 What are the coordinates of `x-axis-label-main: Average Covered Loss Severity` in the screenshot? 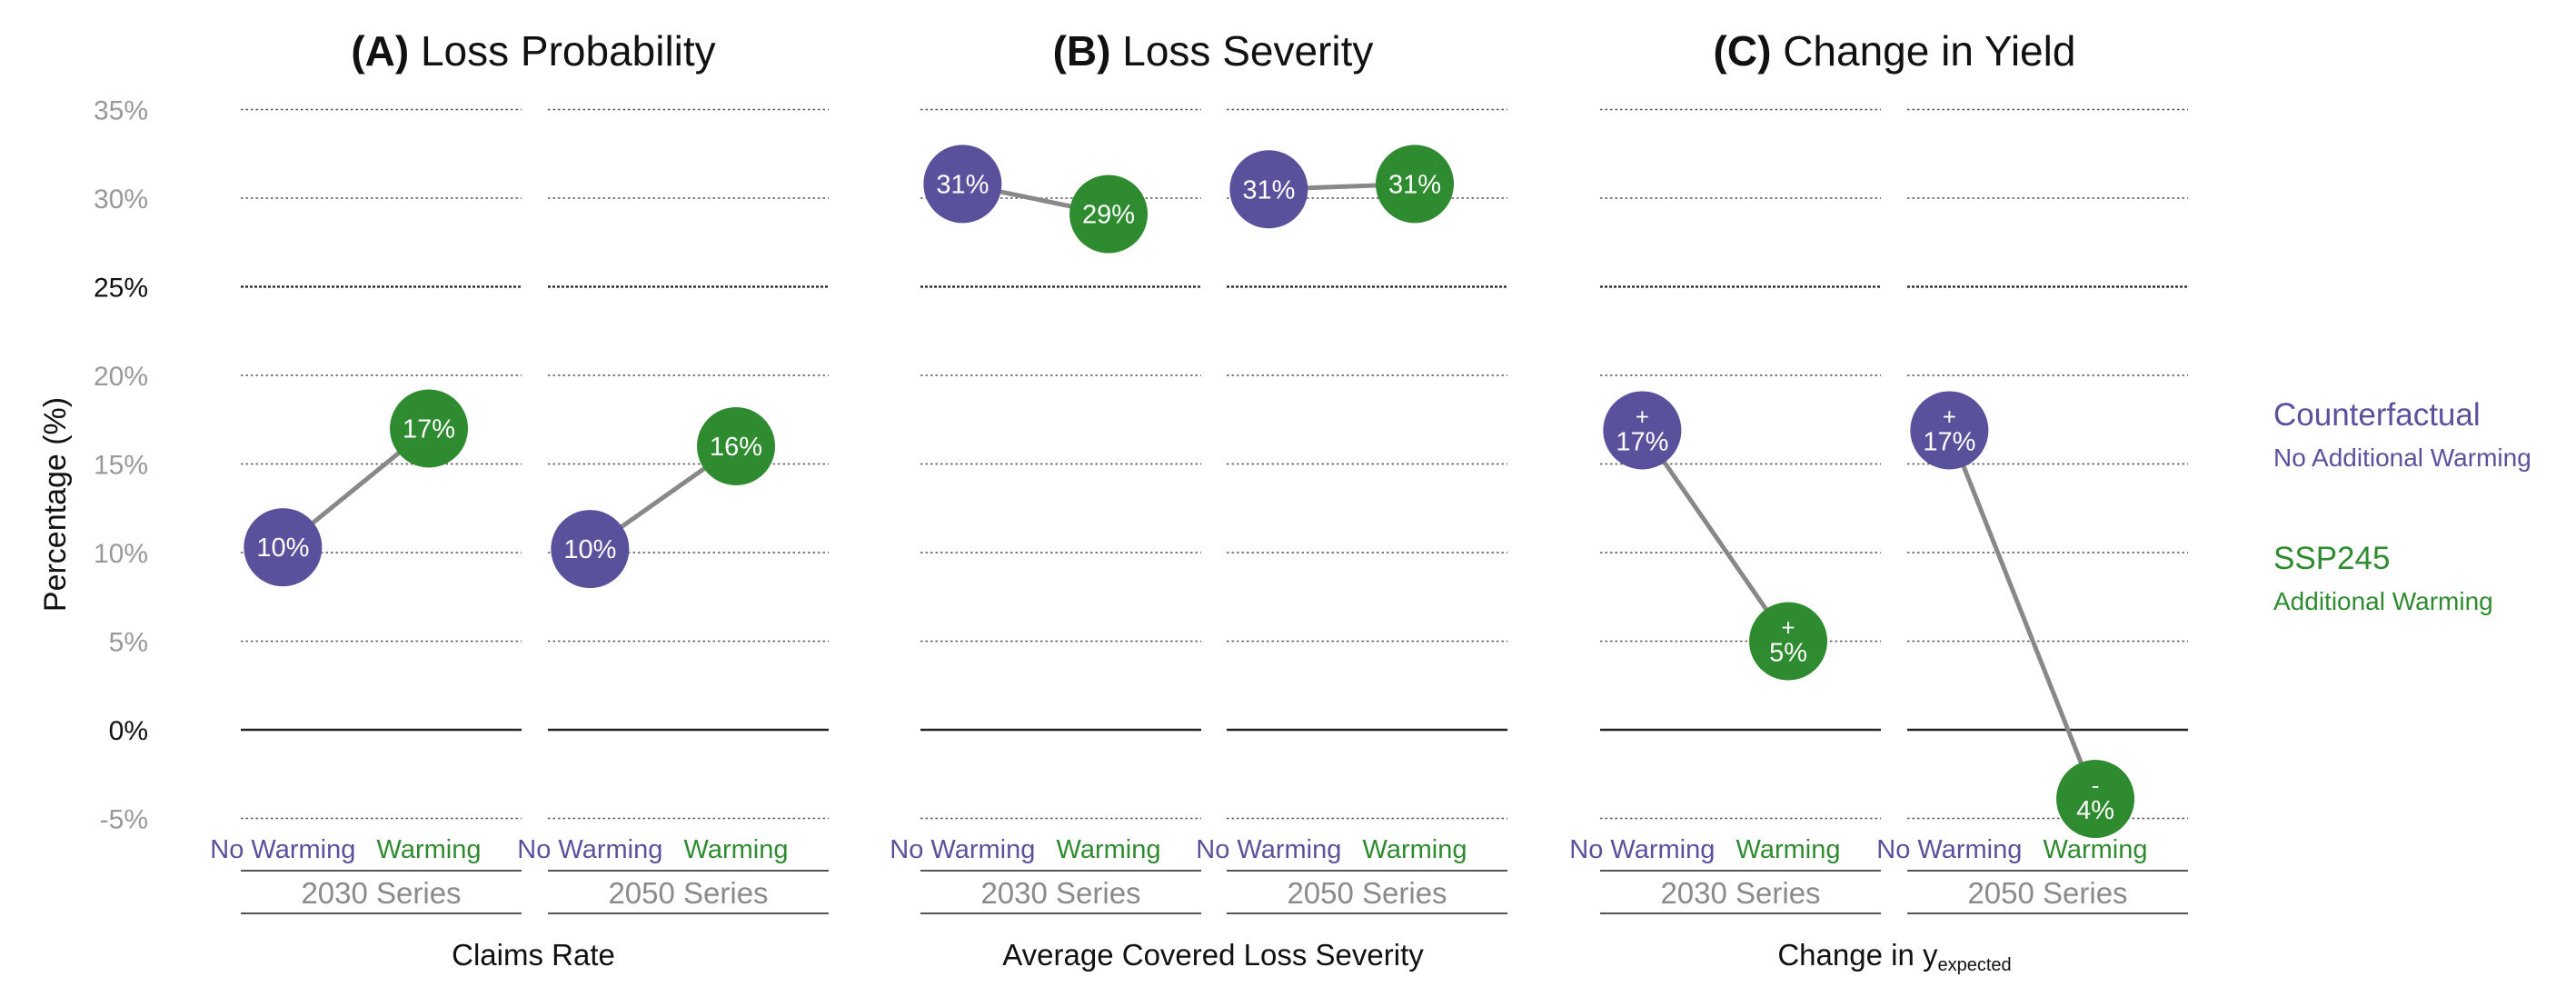 It's located at (1213, 955).